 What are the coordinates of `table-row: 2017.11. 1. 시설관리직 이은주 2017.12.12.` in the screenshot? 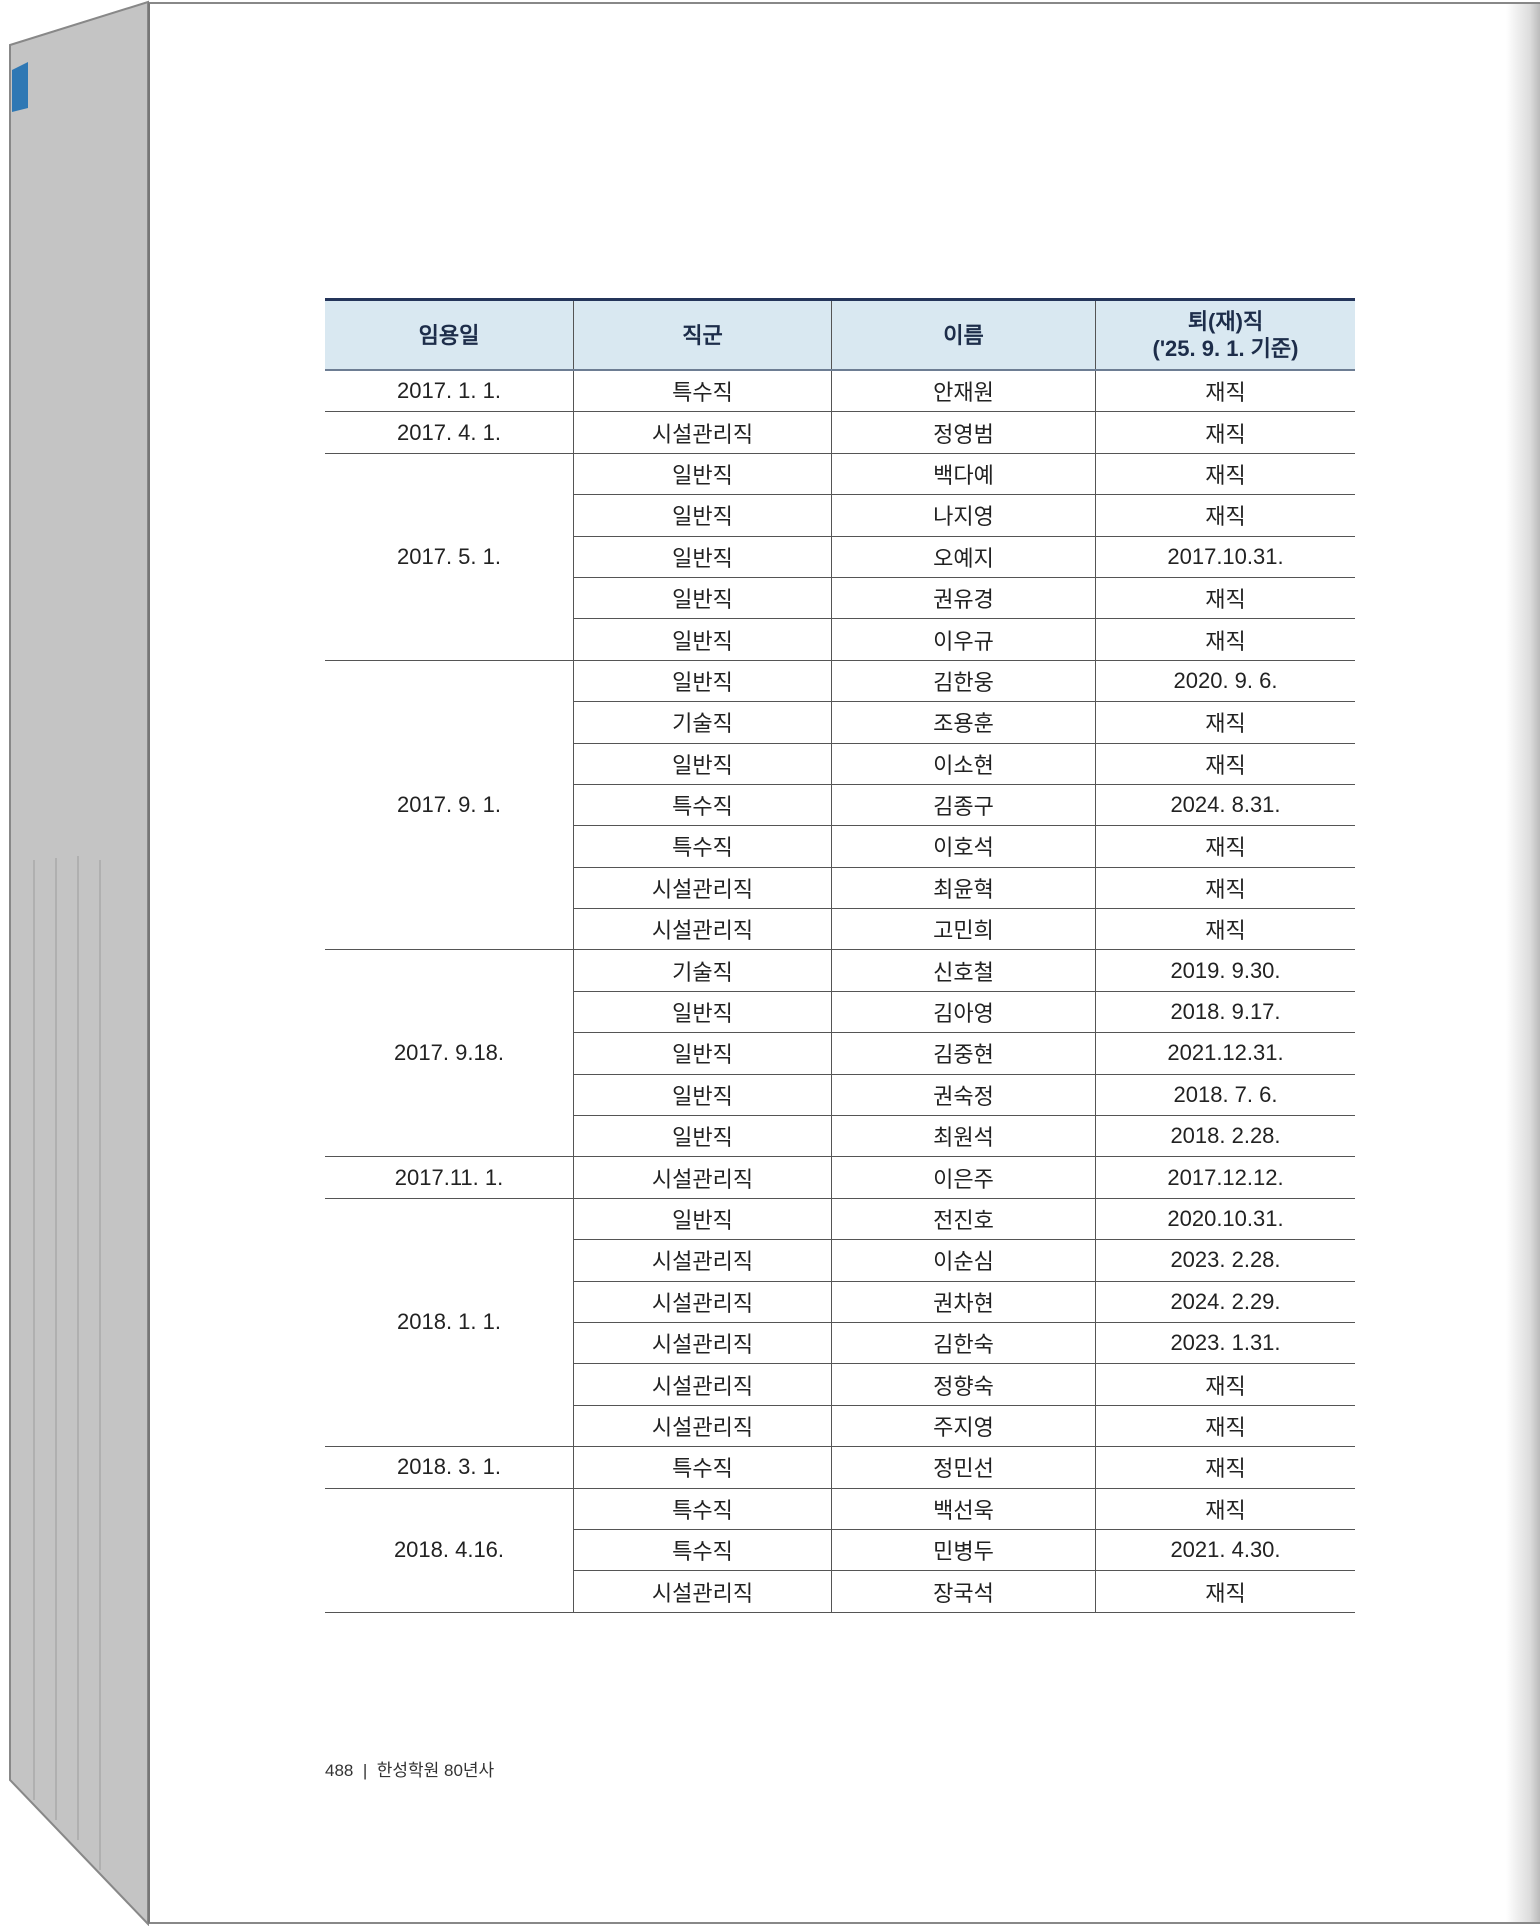 It's located at (840, 1177).